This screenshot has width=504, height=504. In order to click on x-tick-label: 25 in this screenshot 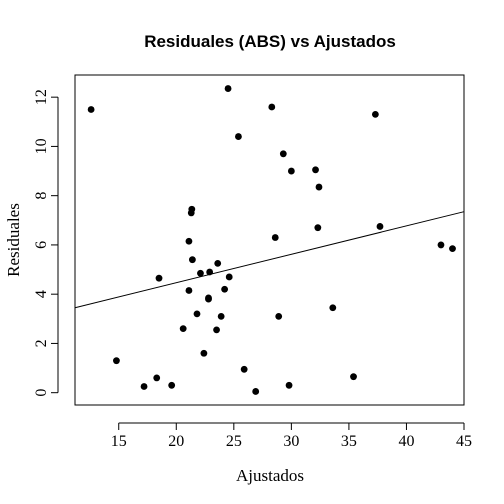, I will do `click(234, 441)`.